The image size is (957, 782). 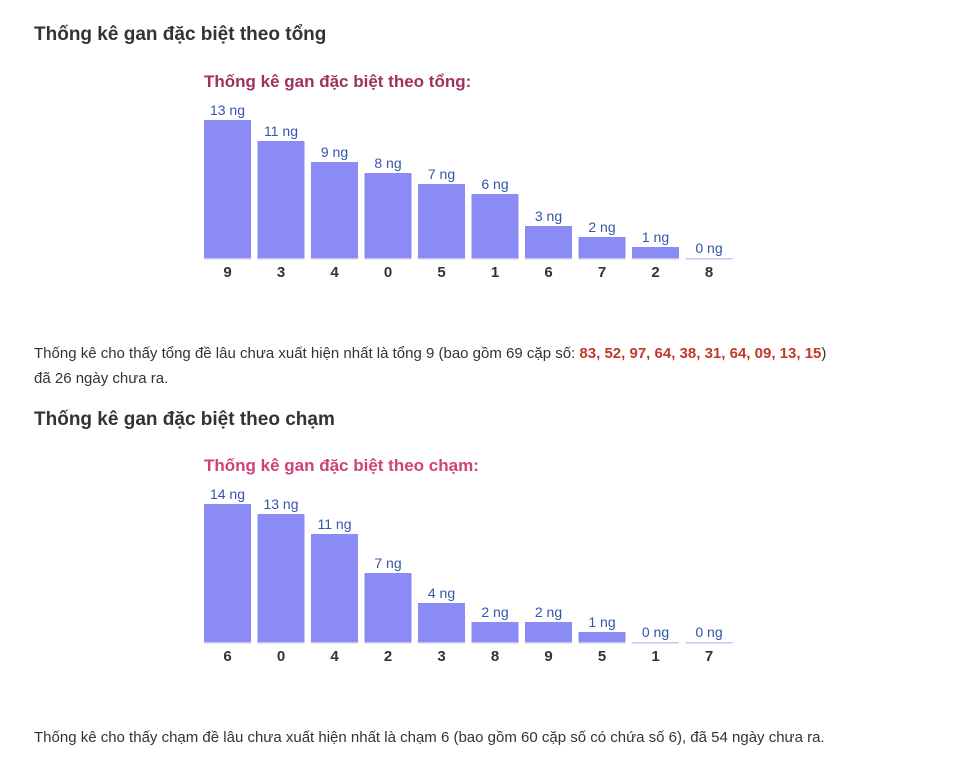 I want to click on bar-value-label: 4 ng, so click(x=441, y=593).